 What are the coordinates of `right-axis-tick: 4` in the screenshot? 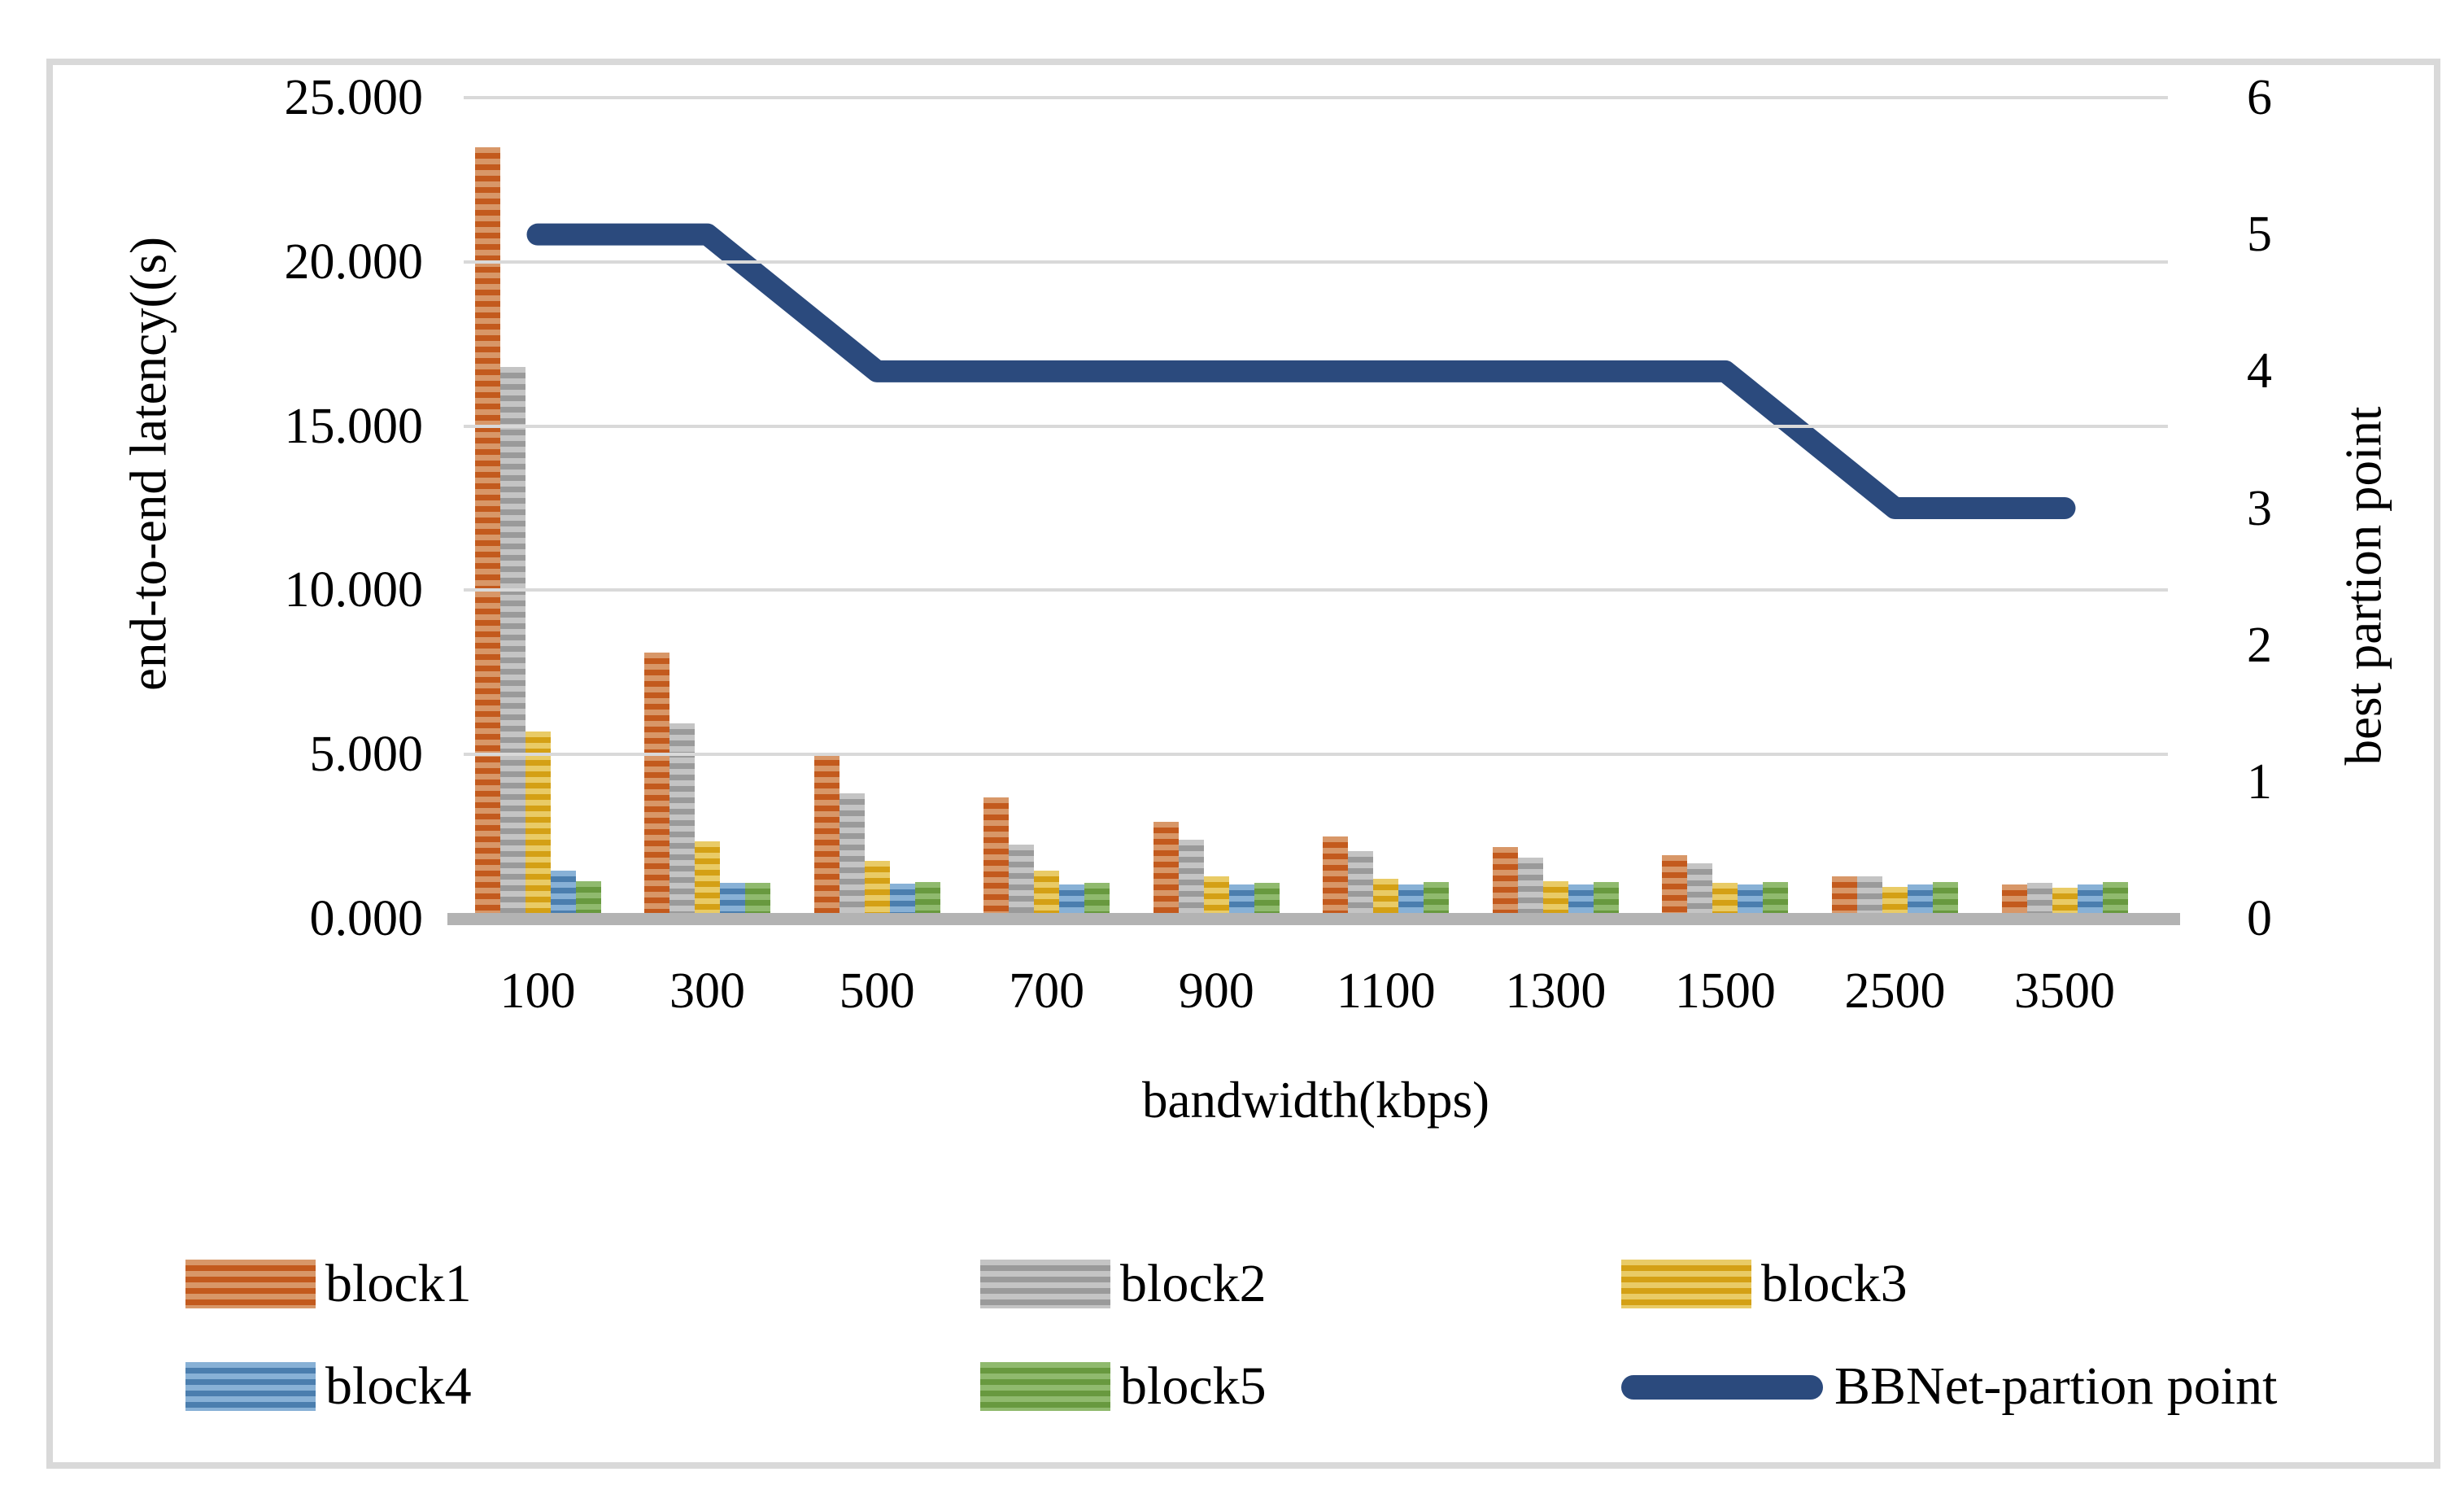 It's located at (2259, 371).